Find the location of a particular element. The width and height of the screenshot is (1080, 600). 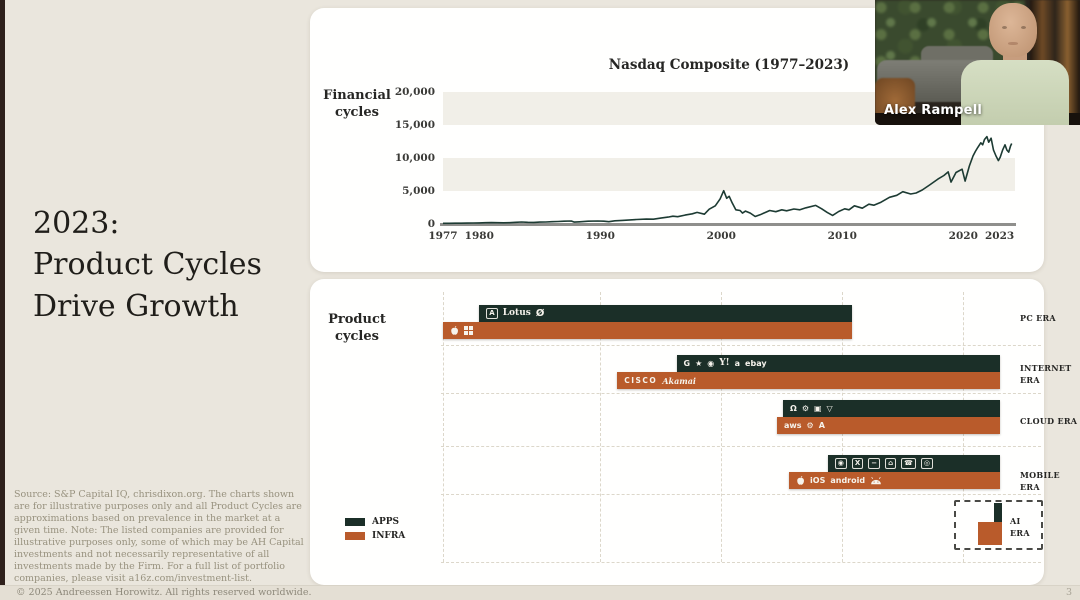

x-axis-tick: 2023 is located at coordinates (999, 236).